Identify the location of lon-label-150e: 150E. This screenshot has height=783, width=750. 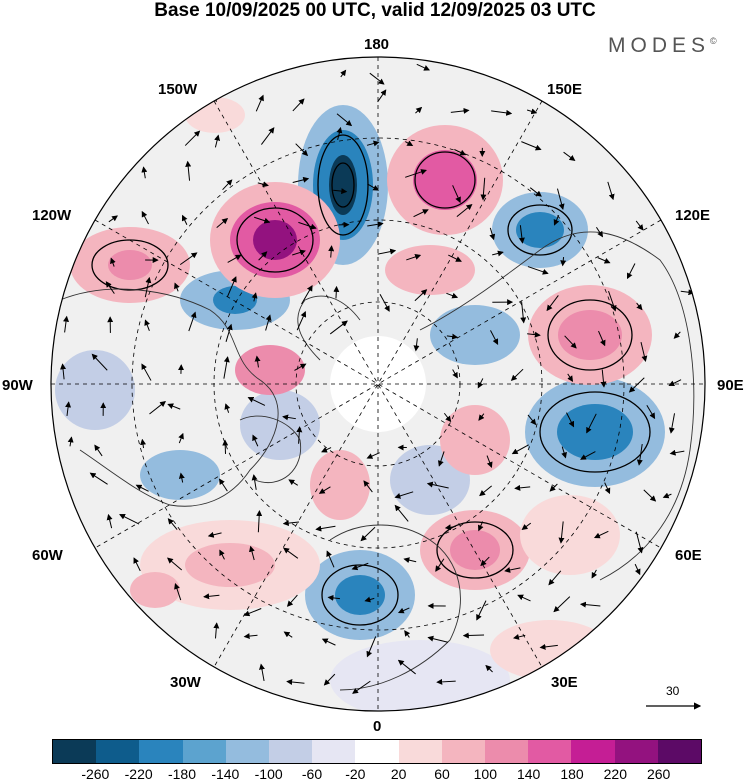
(565, 89).